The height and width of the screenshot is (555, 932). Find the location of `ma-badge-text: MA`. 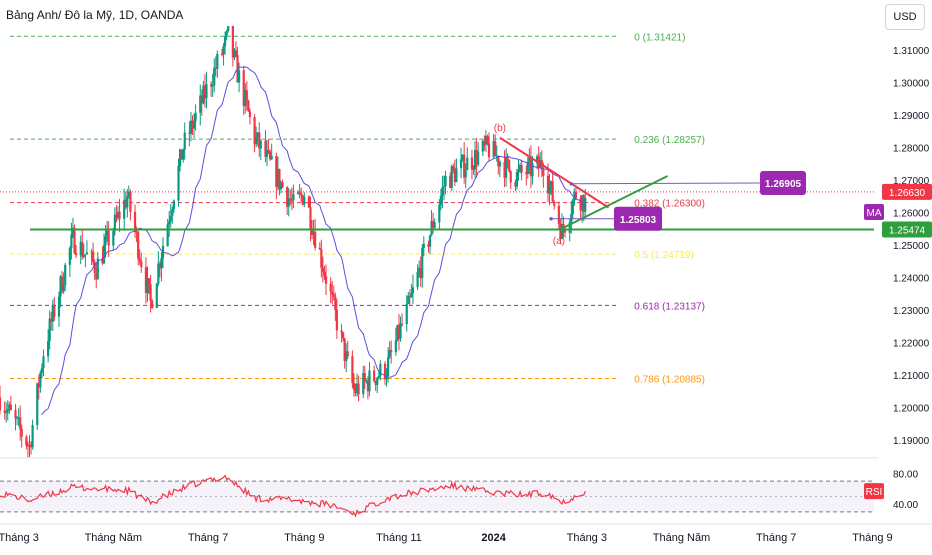

ma-badge-text: MA is located at coordinates (874, 213).